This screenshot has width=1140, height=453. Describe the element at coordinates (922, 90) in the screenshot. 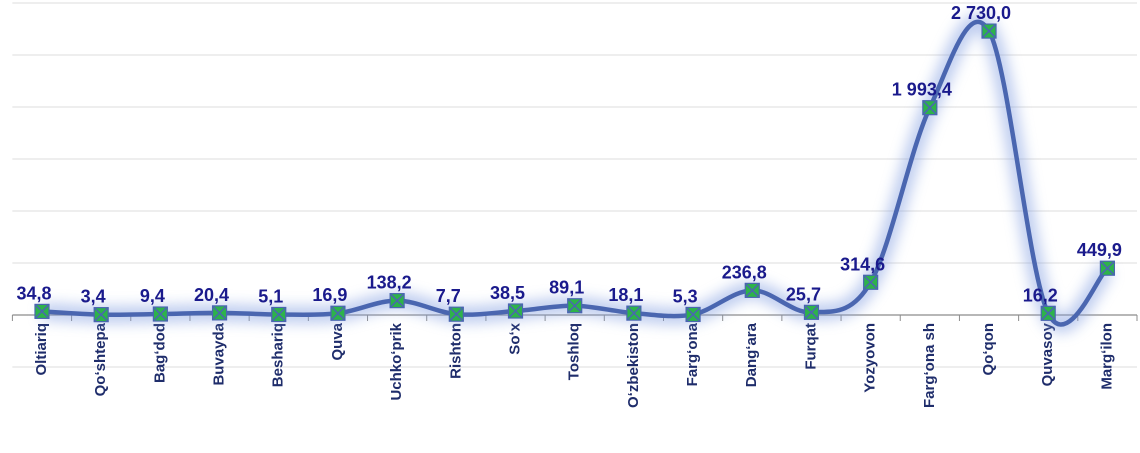

I see `data-label: 1 993,4` at that location.